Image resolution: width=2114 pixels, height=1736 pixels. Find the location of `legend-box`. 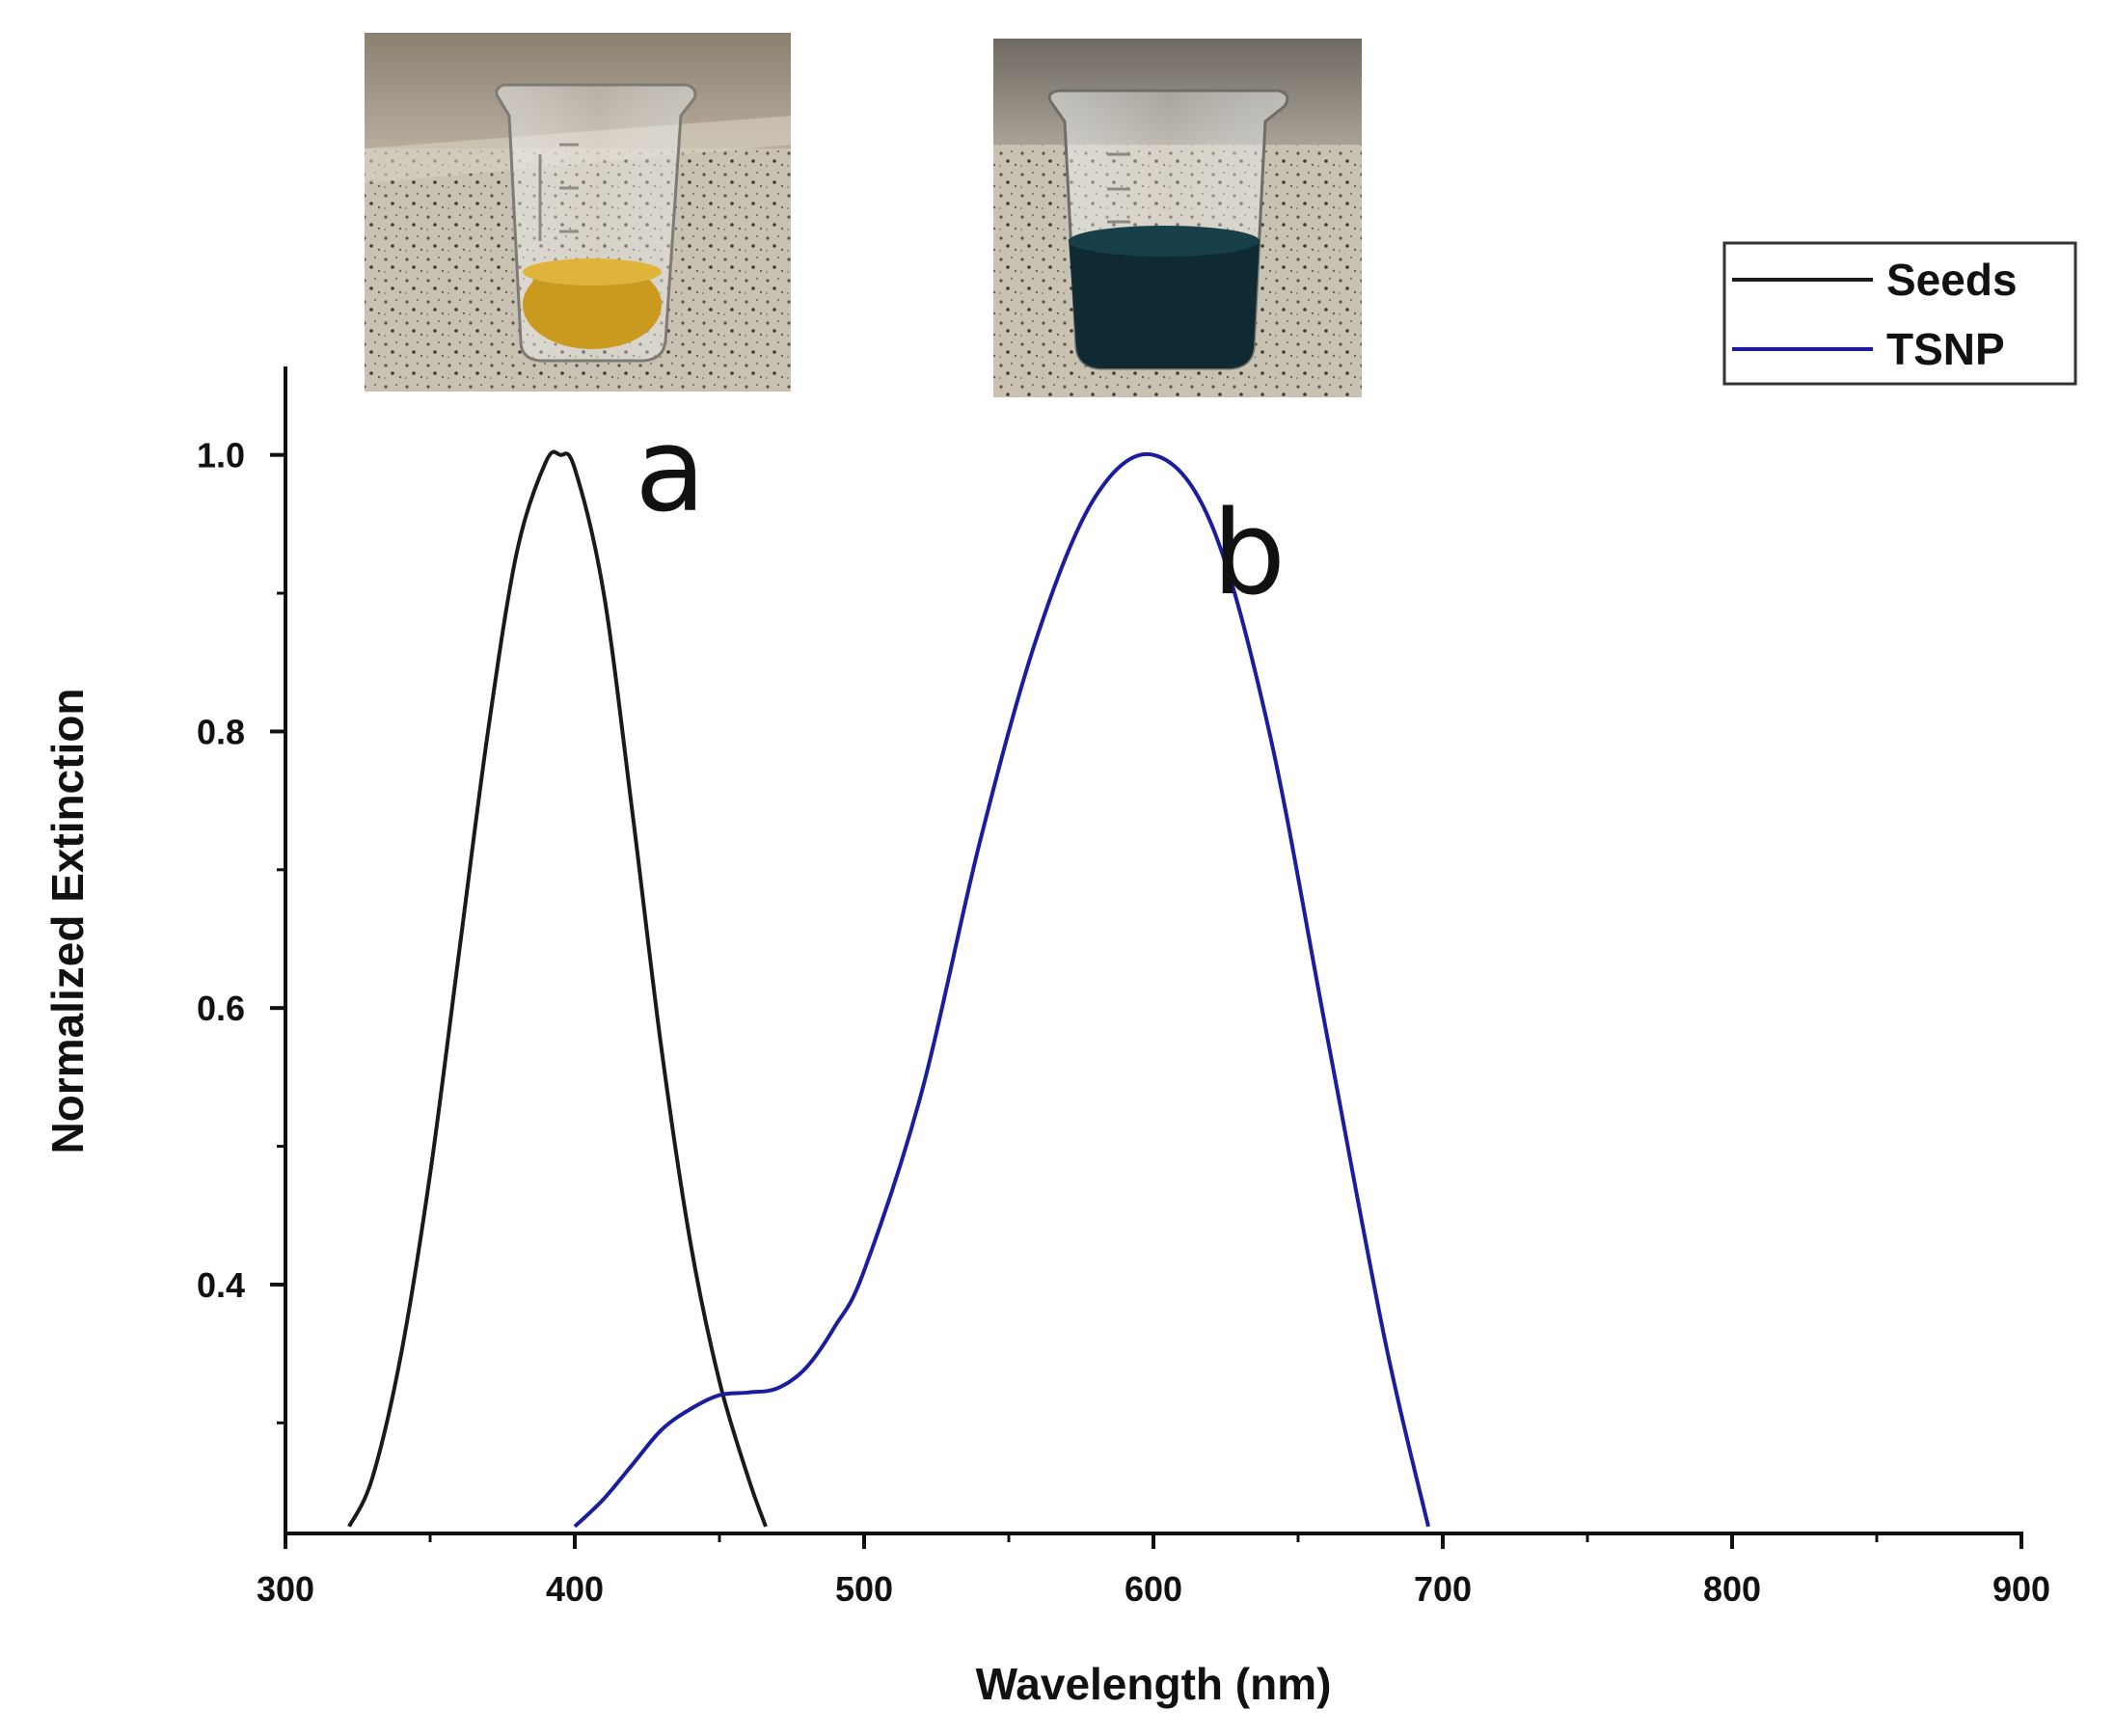

legend-box is located at coordinates (1899, 313).